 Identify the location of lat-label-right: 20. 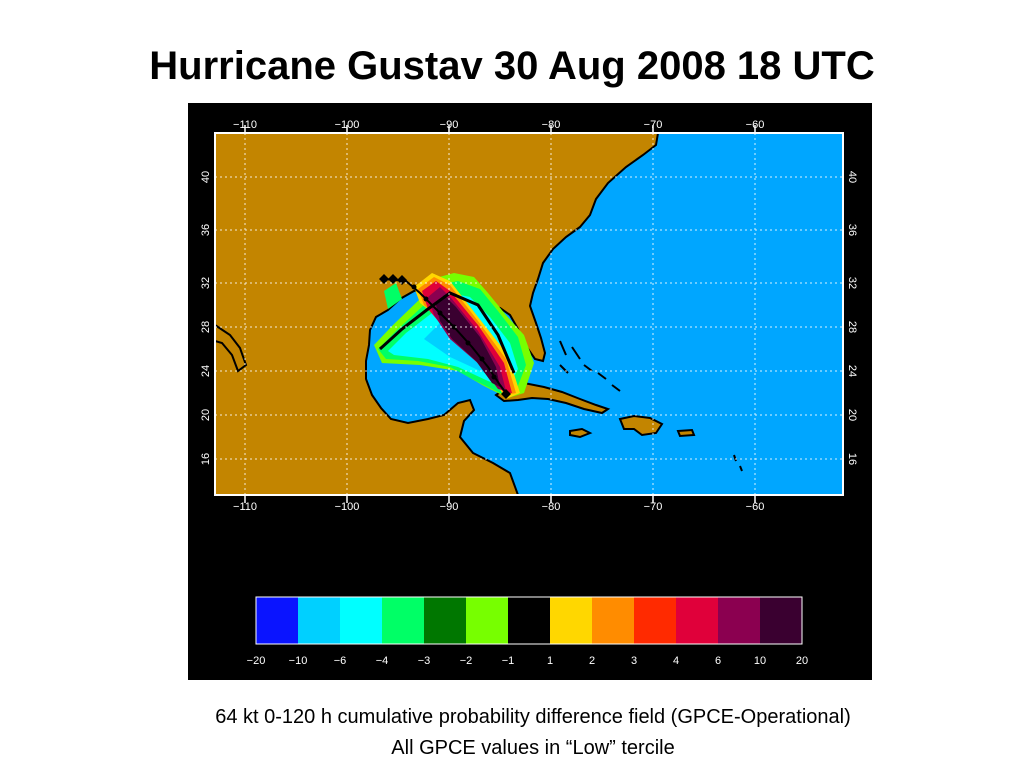
(852, 415).